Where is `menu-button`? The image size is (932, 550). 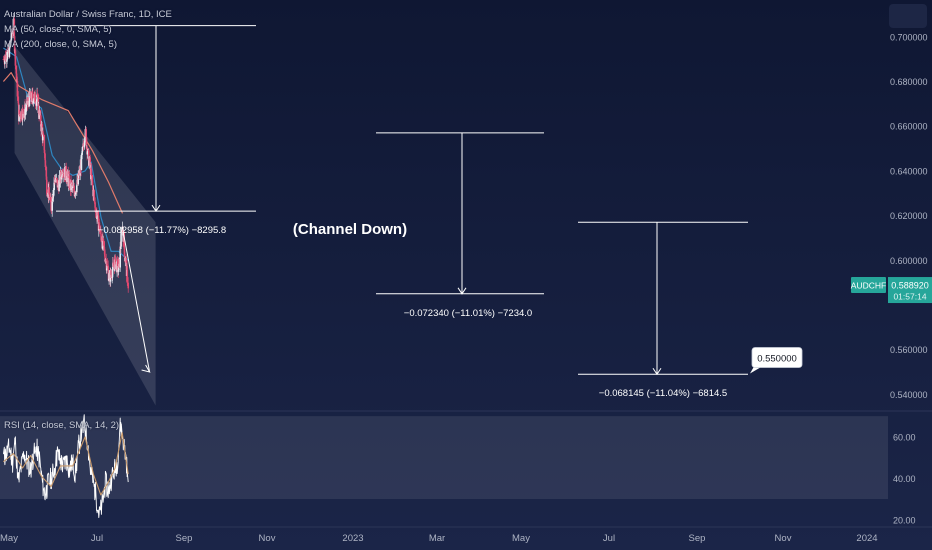 menu-button is located at coordinates (908, 16).